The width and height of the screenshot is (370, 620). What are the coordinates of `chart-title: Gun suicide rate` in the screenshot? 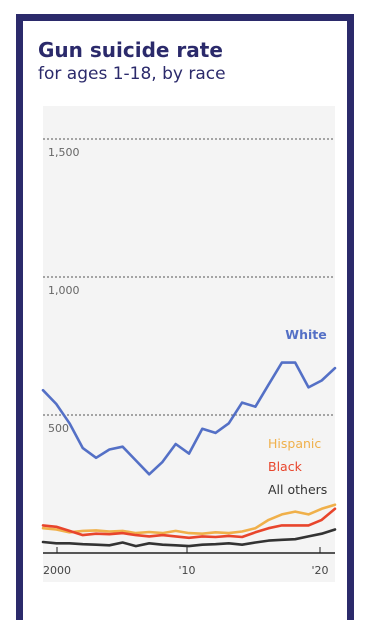 It's located at (130, 50).